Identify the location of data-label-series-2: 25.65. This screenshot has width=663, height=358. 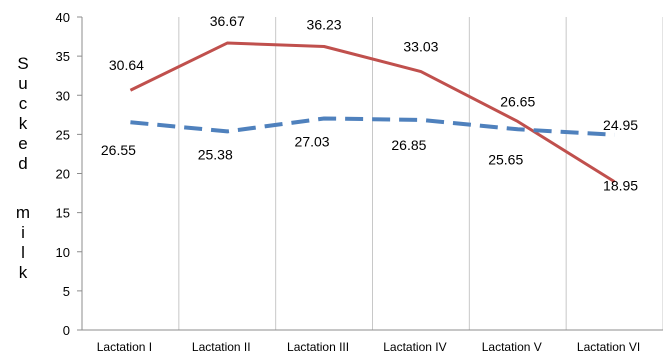
(505, 159).